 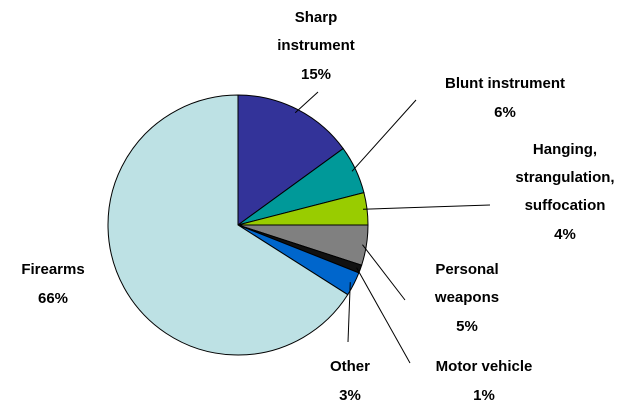 I want to click on value-label: 6%, so click(x=505, y=112).